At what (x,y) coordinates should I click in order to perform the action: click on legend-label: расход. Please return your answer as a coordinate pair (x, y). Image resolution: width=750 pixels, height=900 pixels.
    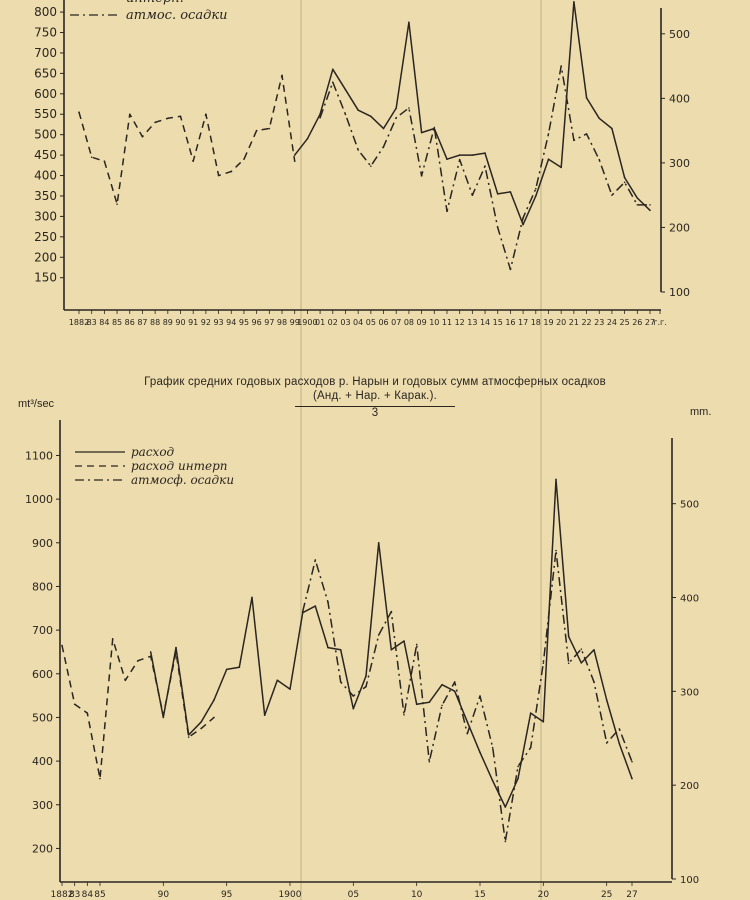
    Looking at the image, I should click on (153, 452).